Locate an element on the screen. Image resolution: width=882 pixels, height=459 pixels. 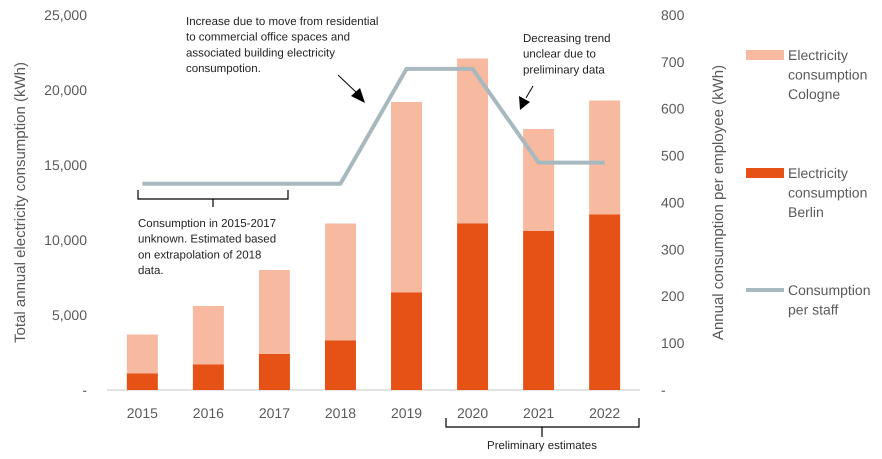
y-tick-label: 20,000 is located at coordinates (66, 90).